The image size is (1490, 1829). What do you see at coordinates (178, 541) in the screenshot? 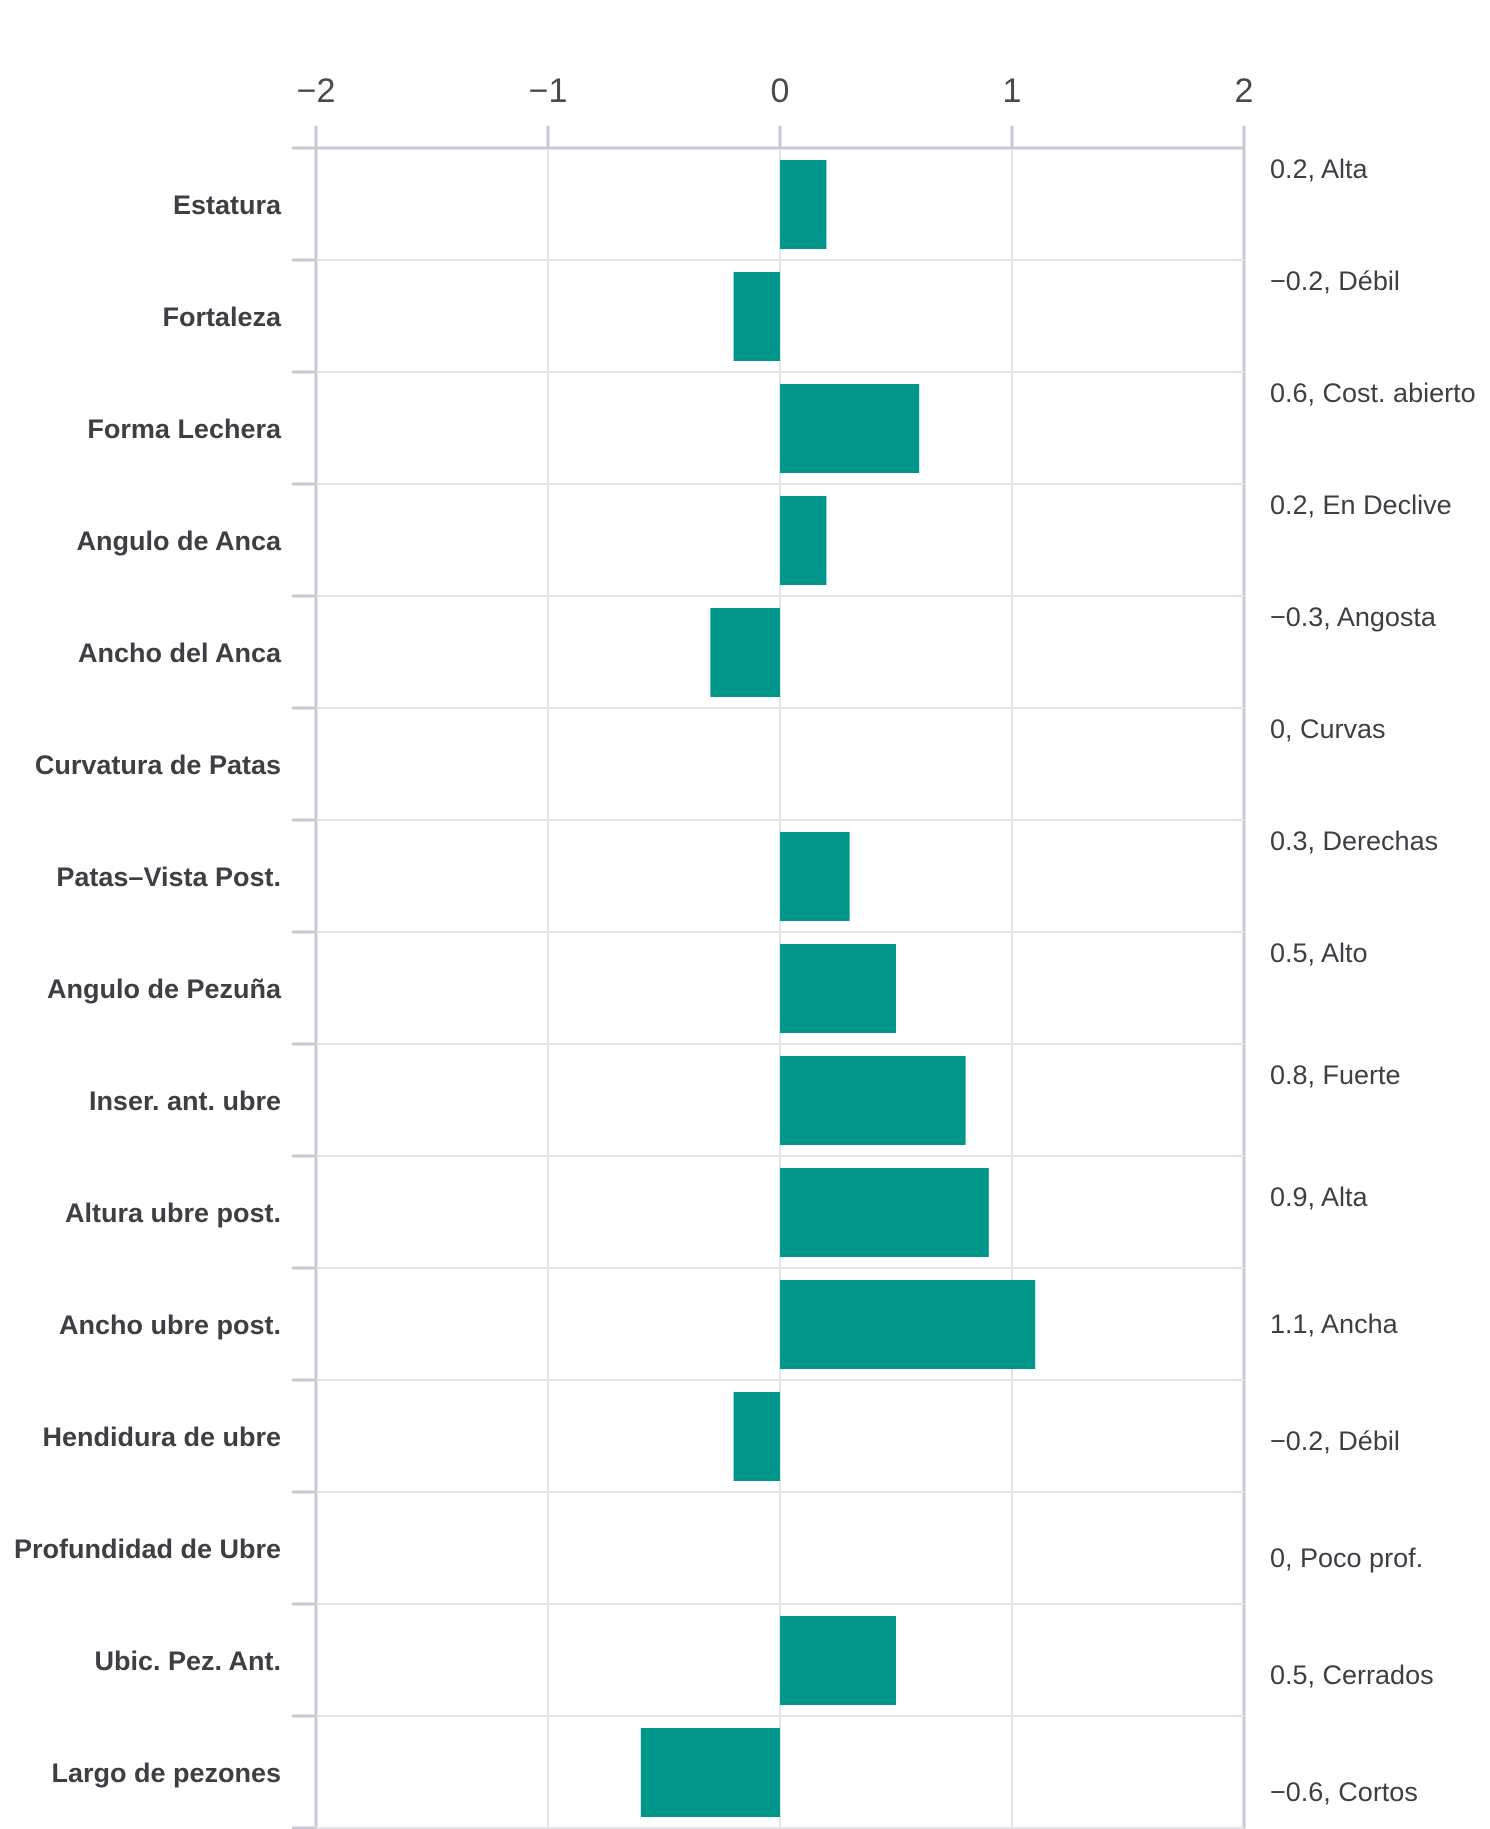
I see `category-label: Angulo de Anca` at bounding box center [178, 541].